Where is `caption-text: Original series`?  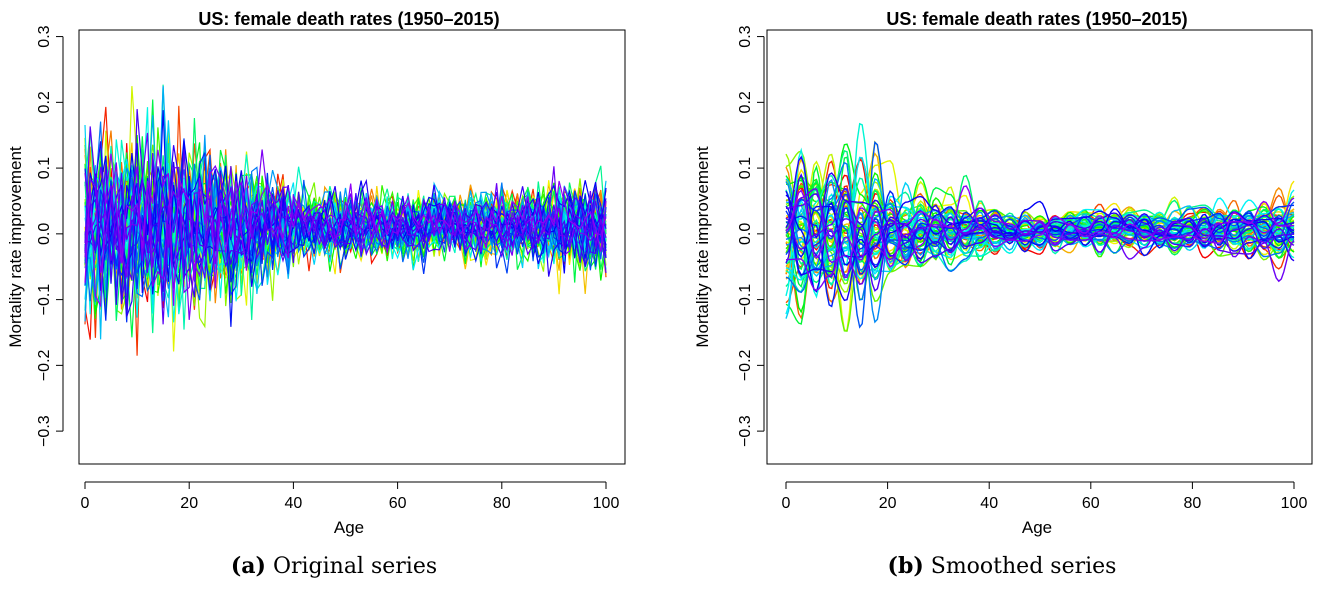 caption-text: Original series is located at coordinates (355, 566).